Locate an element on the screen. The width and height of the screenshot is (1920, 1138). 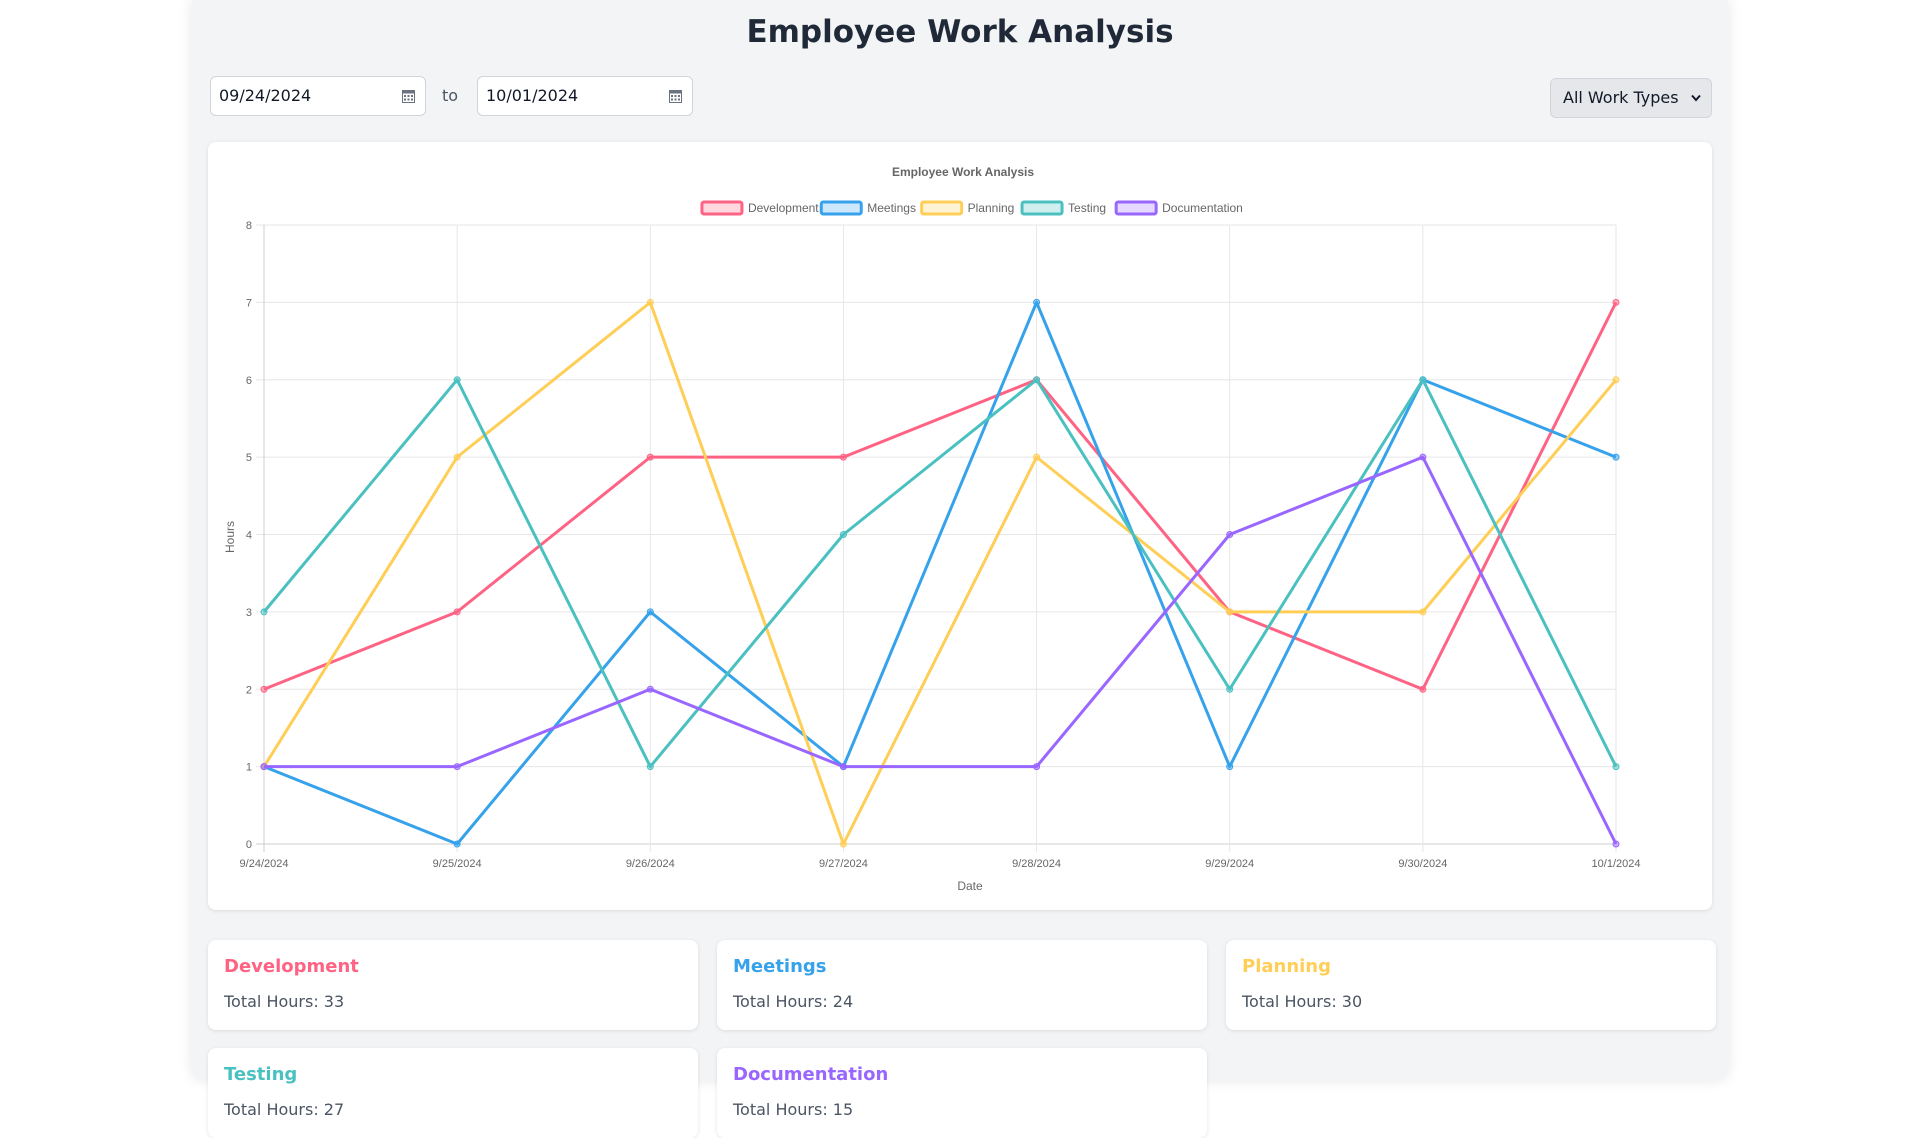
summary-card-development: Development Total Hours: 33 is located at coordinates (453, 985).